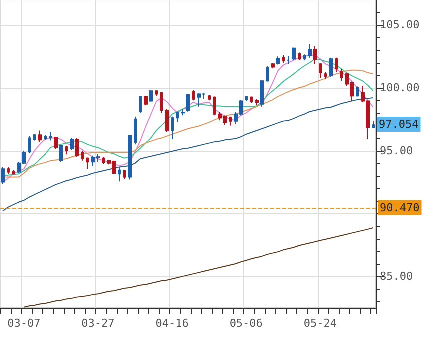 Image resolution: width=438 pixels, height=344 pixels. I want to click on ref-line-label: 90.470, so click(400, 207).